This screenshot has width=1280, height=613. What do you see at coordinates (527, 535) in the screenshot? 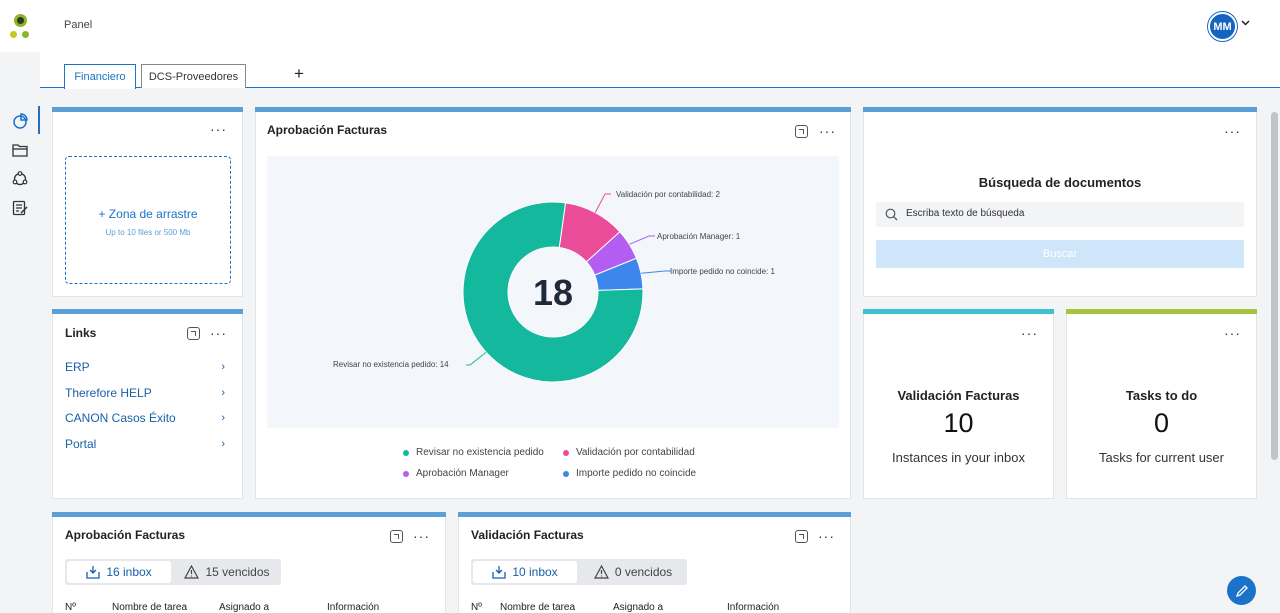
I see `list-title: Validación Facturas` at bounding box center [527, 535].